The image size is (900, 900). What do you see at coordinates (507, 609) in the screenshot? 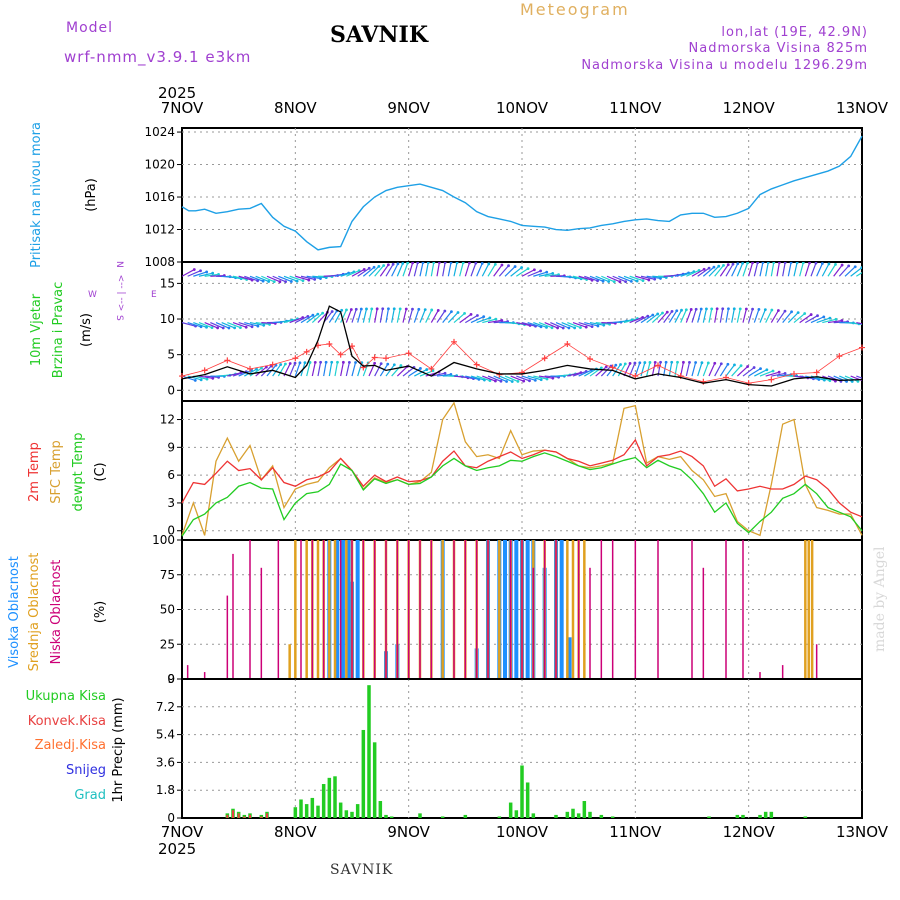
I see `panel-4: 0 25 50 75 100` at bounding box center [507, 609].